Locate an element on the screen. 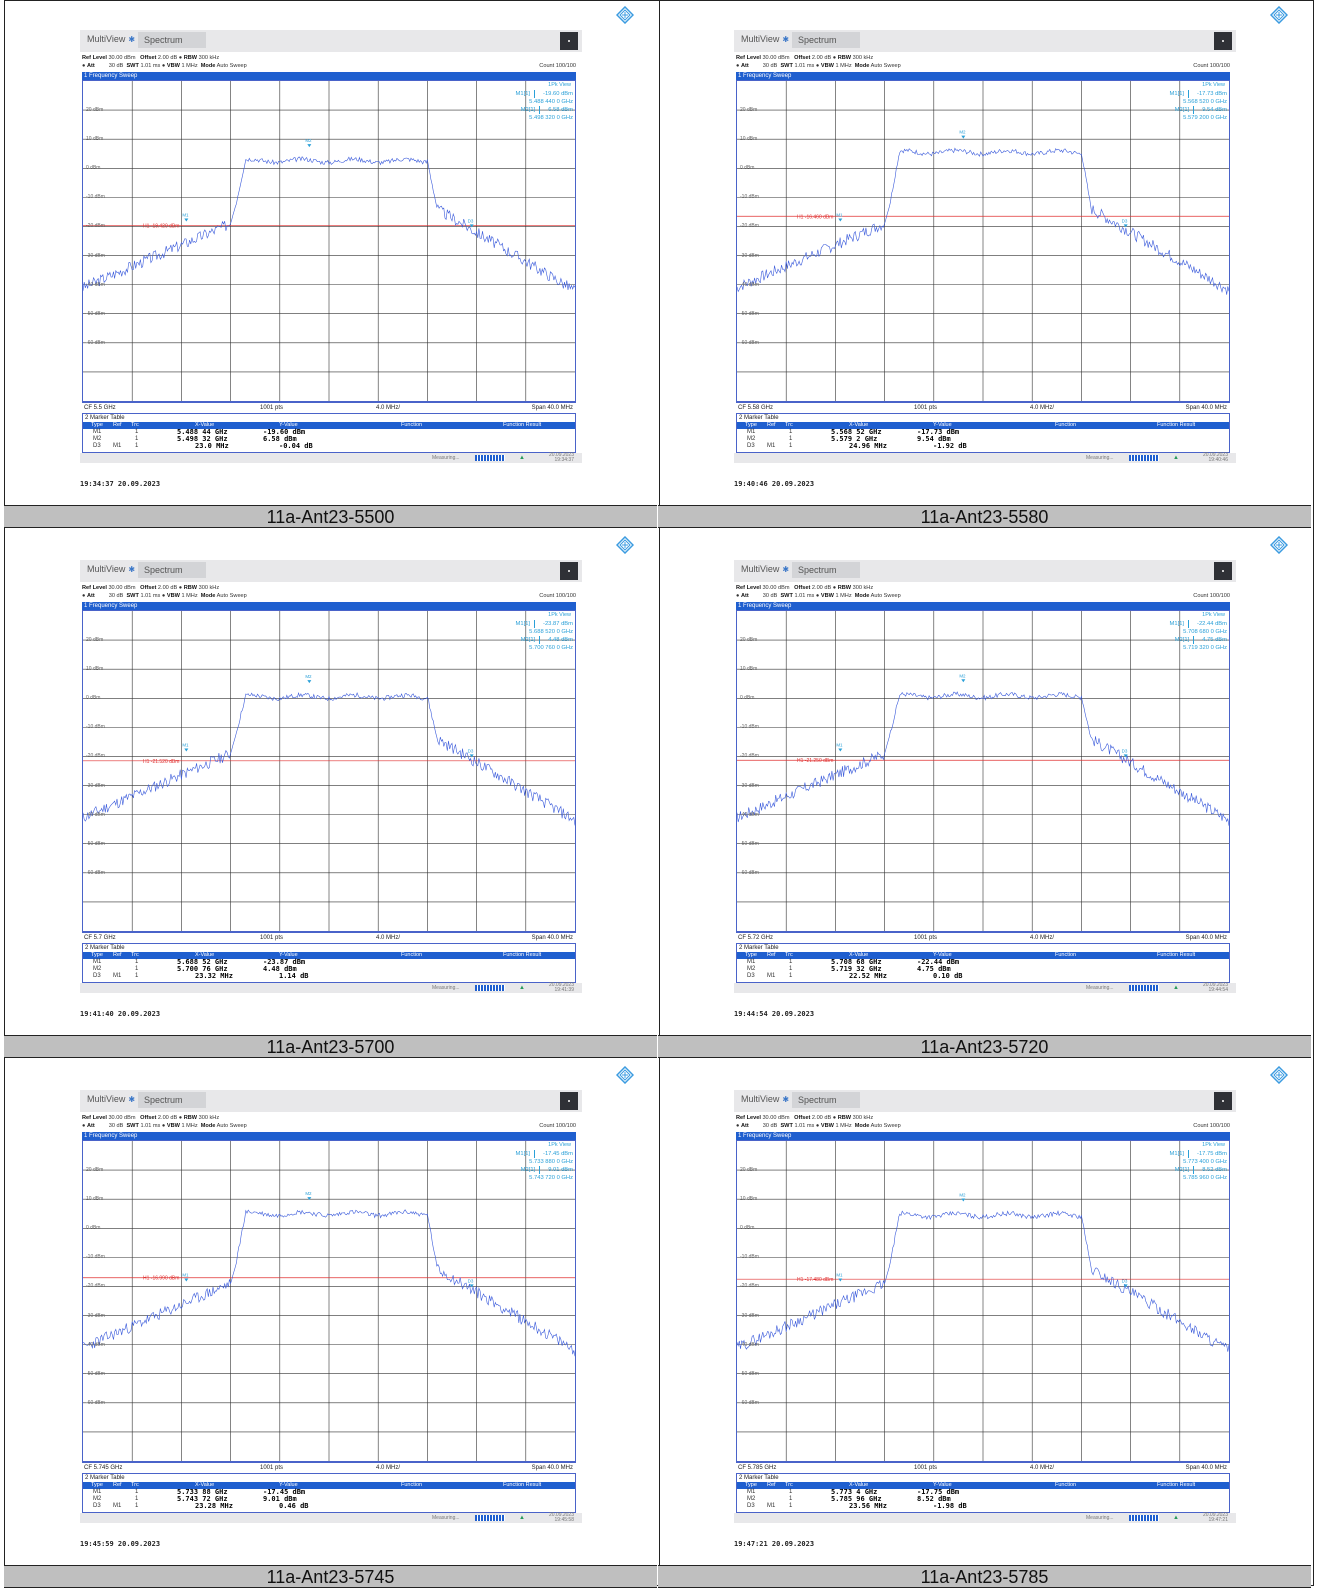  text-col-x: X-Value is located at coordinates (205, 1485).